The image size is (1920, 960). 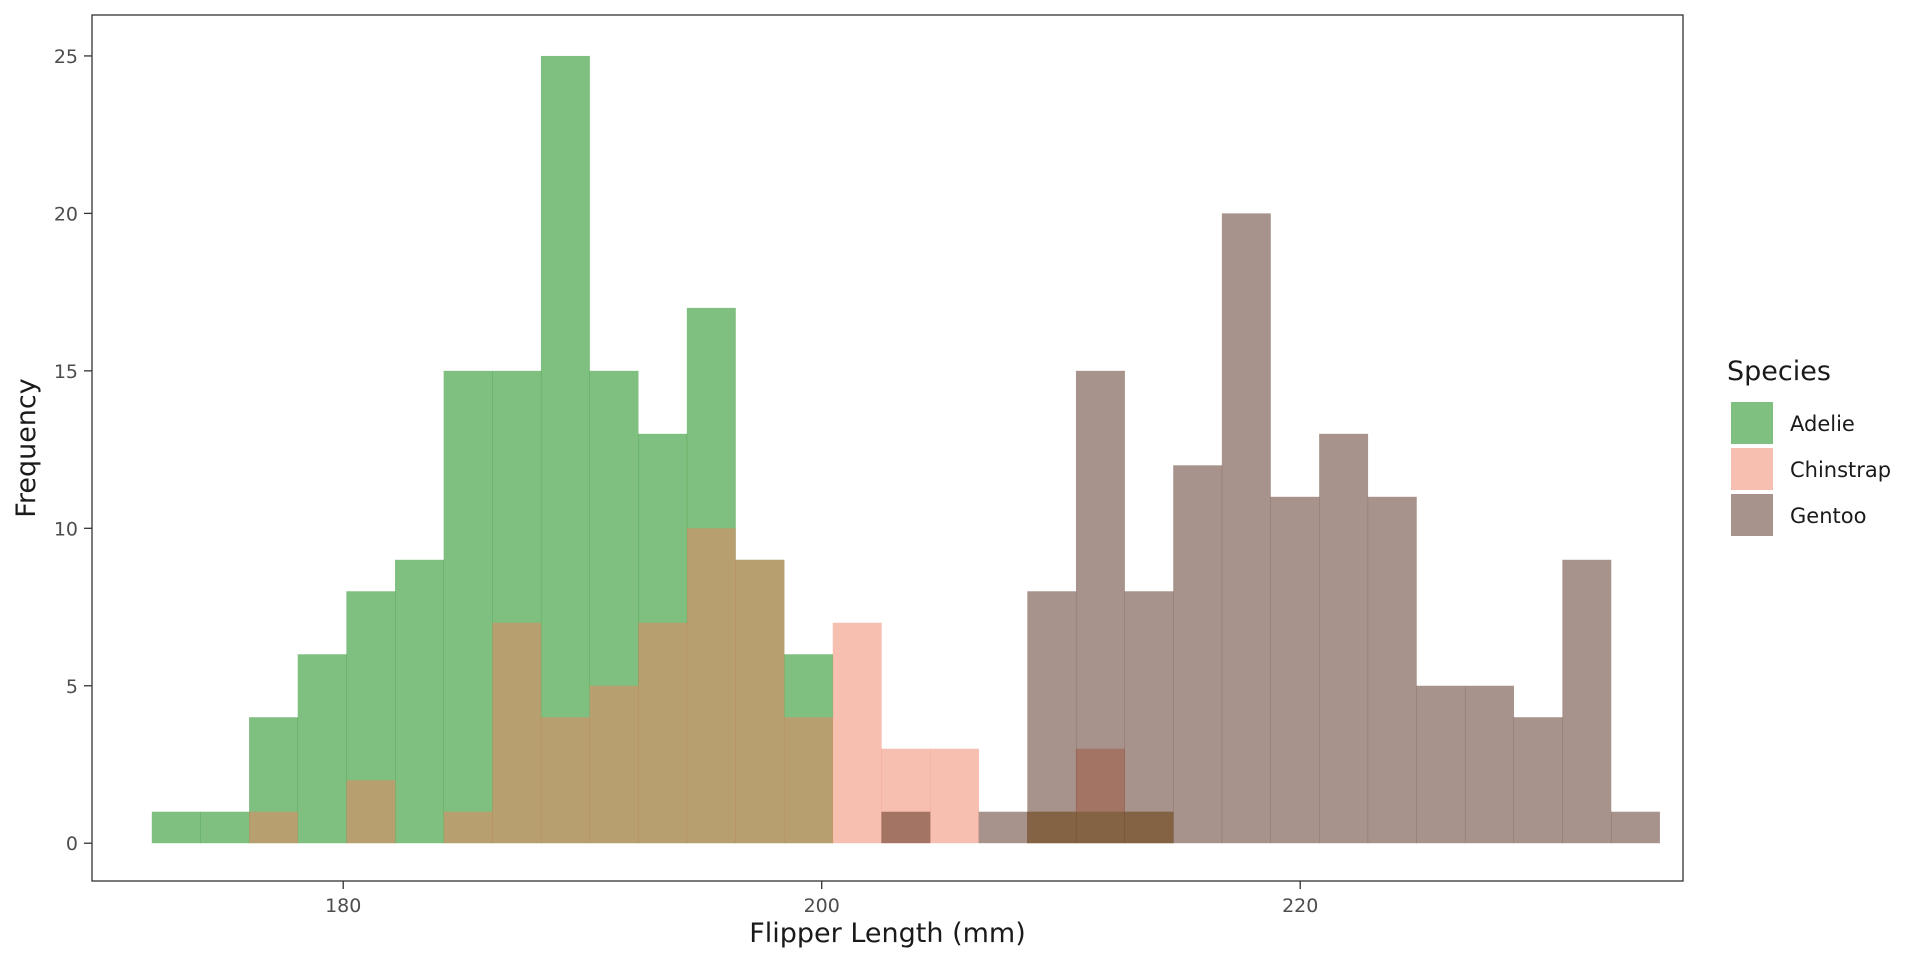 What do you see at coordinates (72, 687) in the screenshot?
I see `y-tick-label: 5` at bounding box center [72, 687].